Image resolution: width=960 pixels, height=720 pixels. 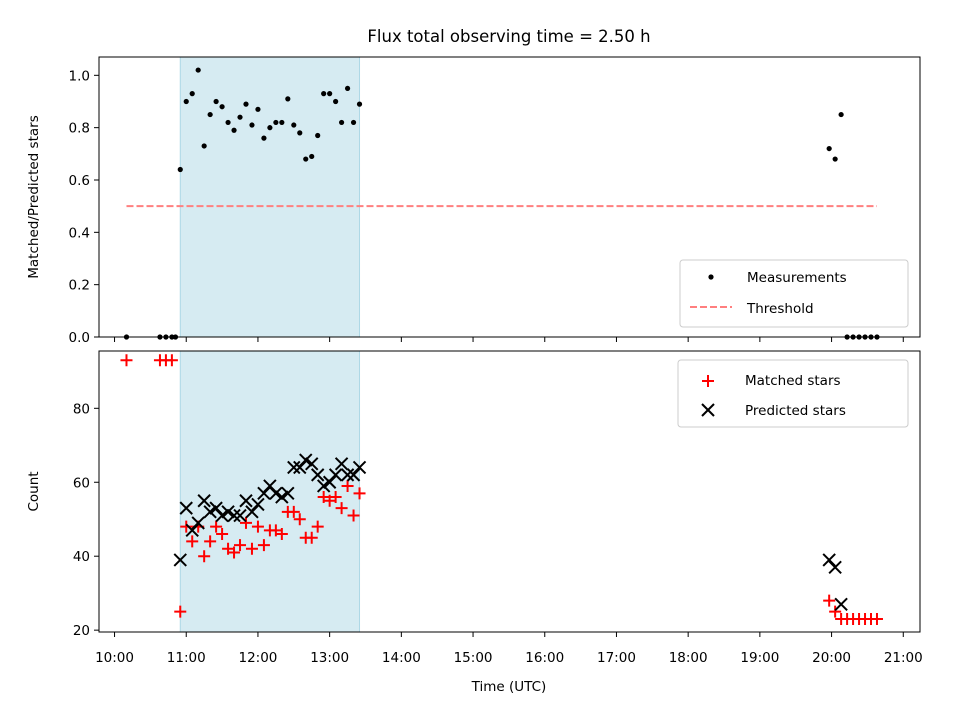 What do you see at coordinates (79, 181) in the screenshot?
I see `y-tick-label: 0.6` at bounding box center [79, 181].